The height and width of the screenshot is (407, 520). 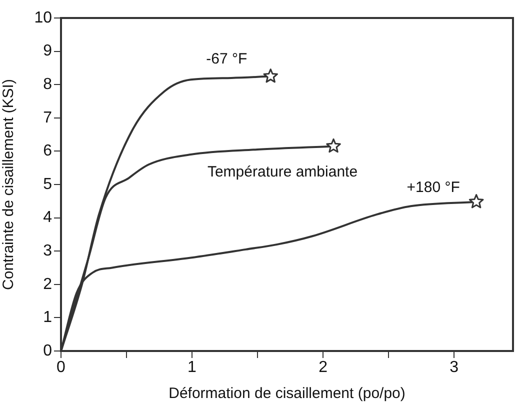 I want to click on y-tick-label: 8, so click(x=47, y=85).